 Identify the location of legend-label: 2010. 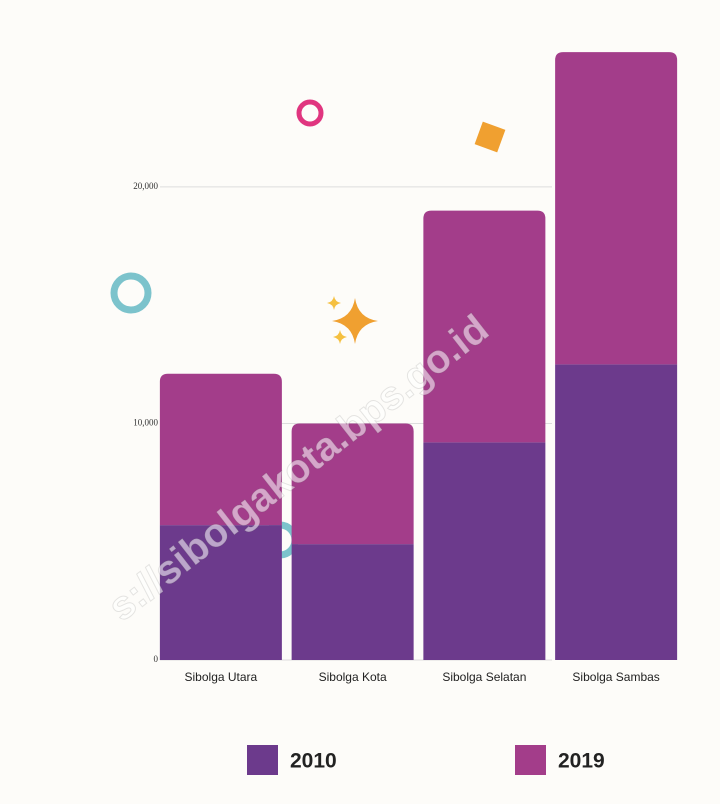
(313, 761).